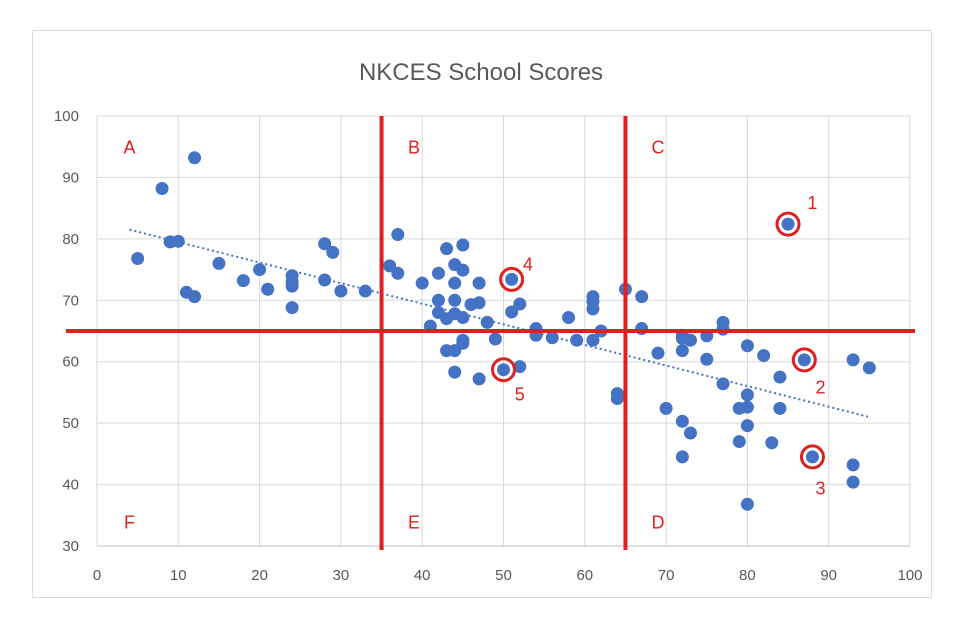 The height and width of the screenshot is (630, 962). I want to click on zone-label: A, so click(130, 148).